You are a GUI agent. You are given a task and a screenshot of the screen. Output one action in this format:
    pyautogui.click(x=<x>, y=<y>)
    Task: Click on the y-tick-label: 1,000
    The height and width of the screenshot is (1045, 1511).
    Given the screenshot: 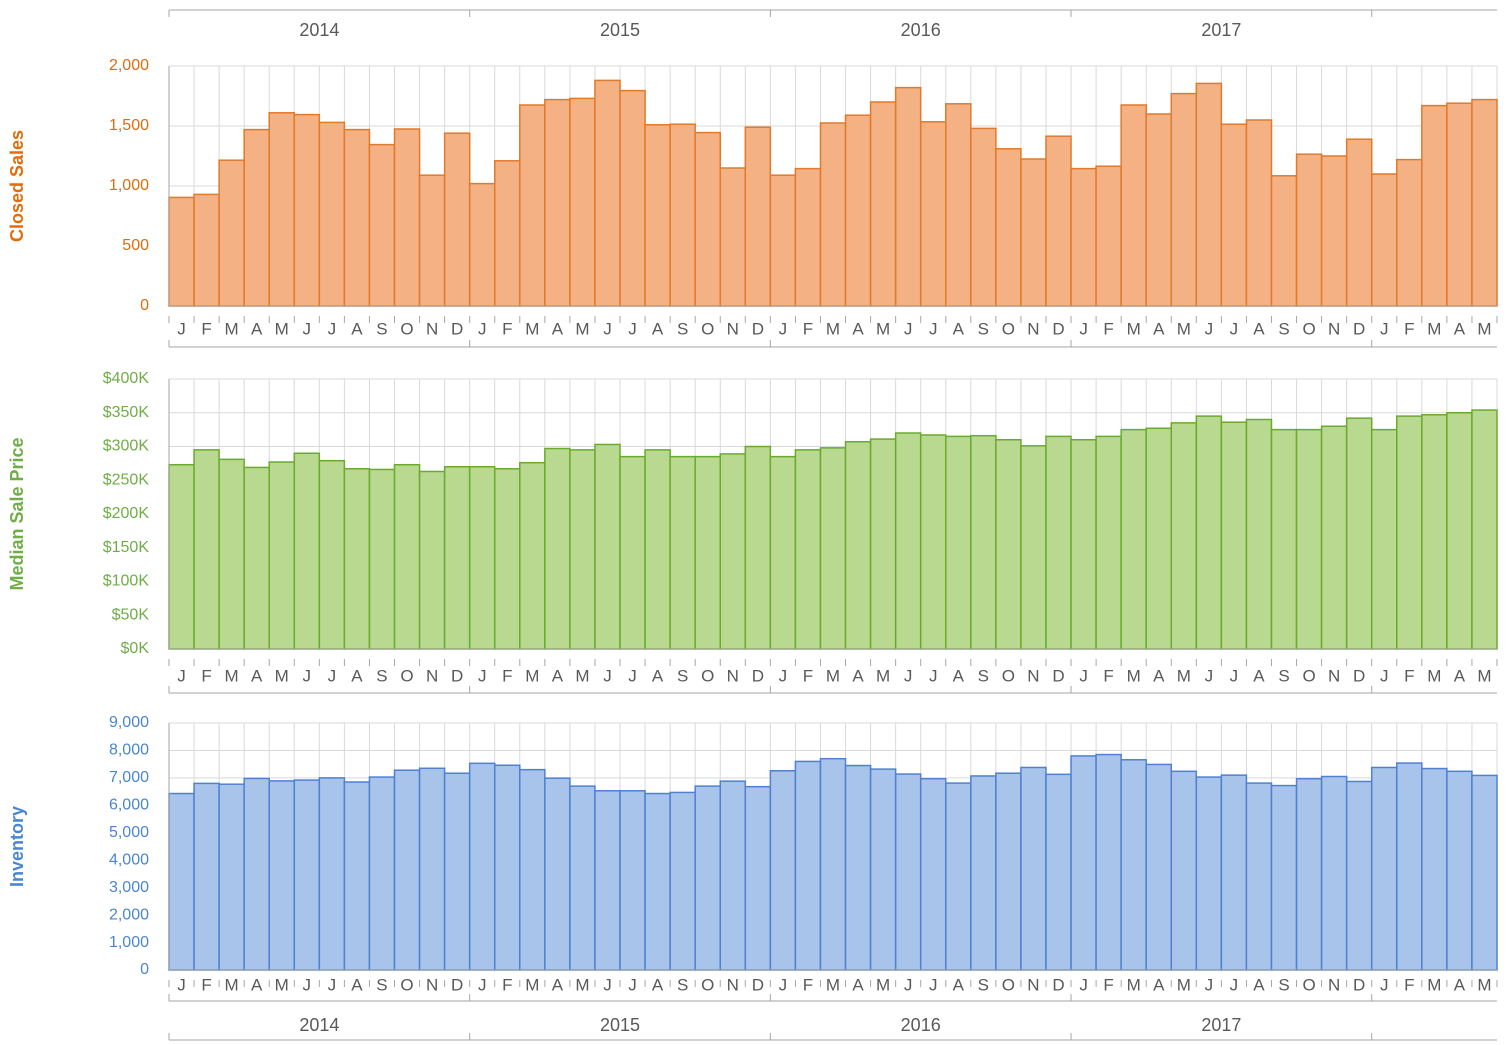 What is the action you would take?
    pyautogui.click(x=129, y=942)
    